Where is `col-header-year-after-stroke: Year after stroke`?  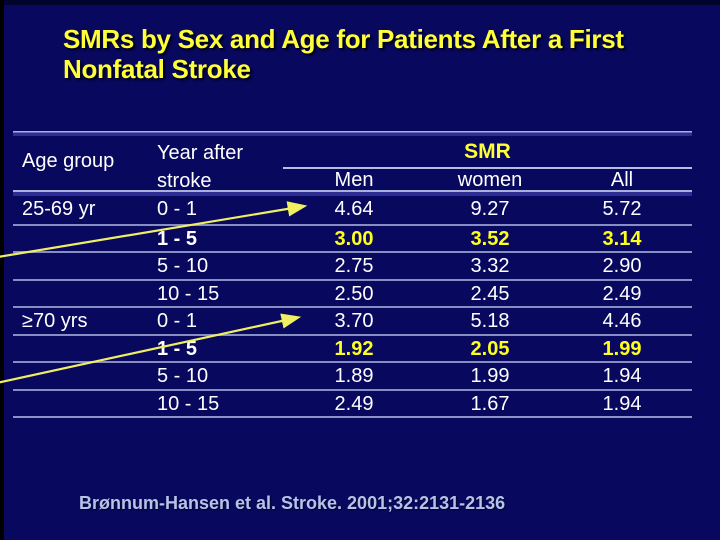
col-header-year-after-stroke: Year after stroke is located at coordinates (200, 167).